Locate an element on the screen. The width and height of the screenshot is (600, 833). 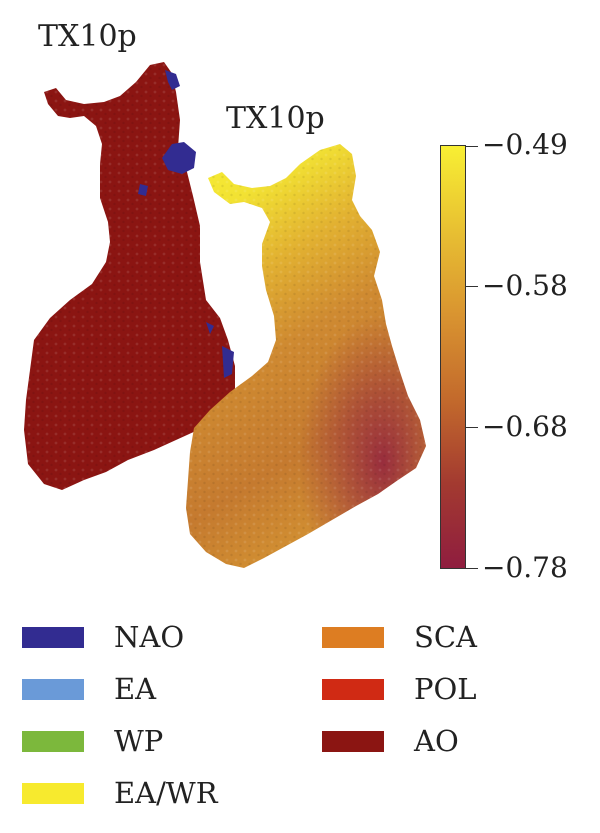
legend-label-pol: POL is located at coordinates (445, 688).